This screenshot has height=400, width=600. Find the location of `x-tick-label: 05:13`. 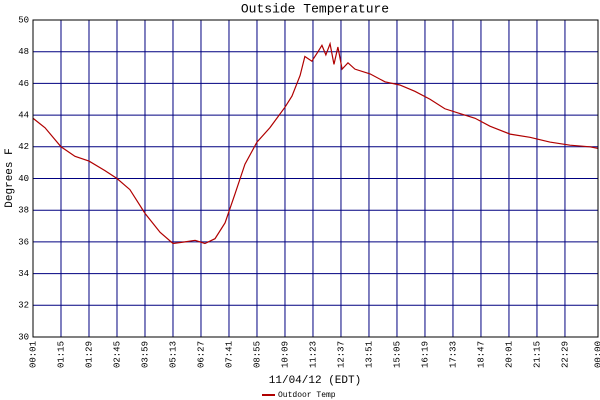

x-tick-label: 05:13 is located at coordinates (173, 354).